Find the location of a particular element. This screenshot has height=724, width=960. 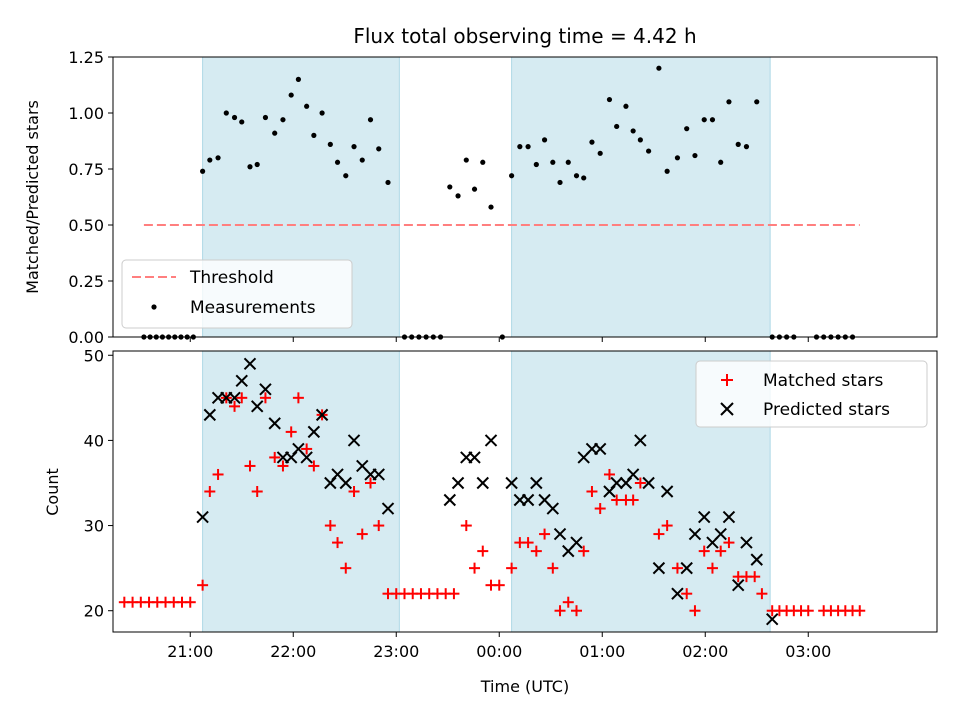

time-x-tick-label: 00:00 is located at coordinates (499, 651).